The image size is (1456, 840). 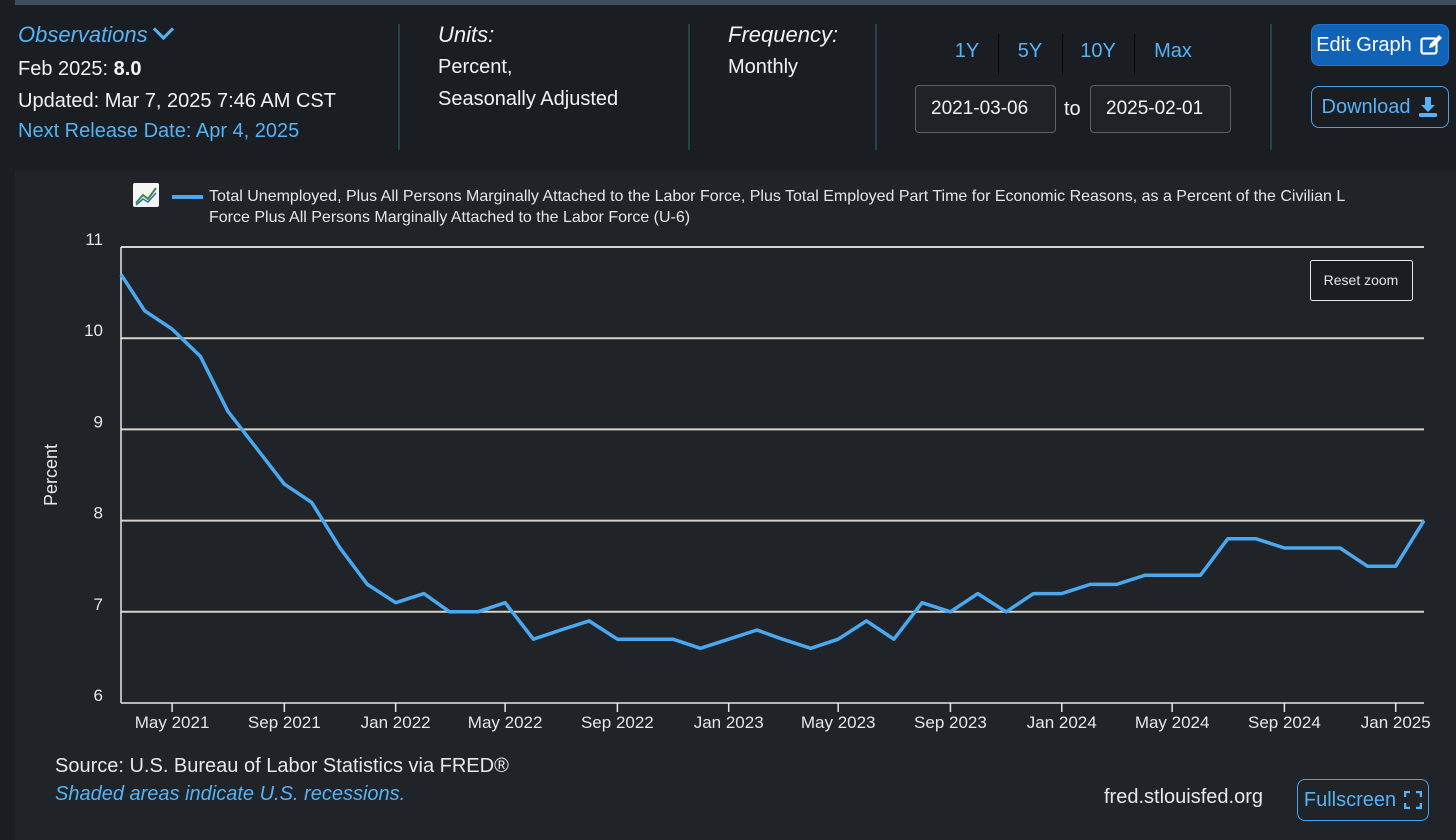 What do you see at coordinates (94, 239) in the screenshot?
I see `y-tick-label: 11` at bounding box center [94, 239].